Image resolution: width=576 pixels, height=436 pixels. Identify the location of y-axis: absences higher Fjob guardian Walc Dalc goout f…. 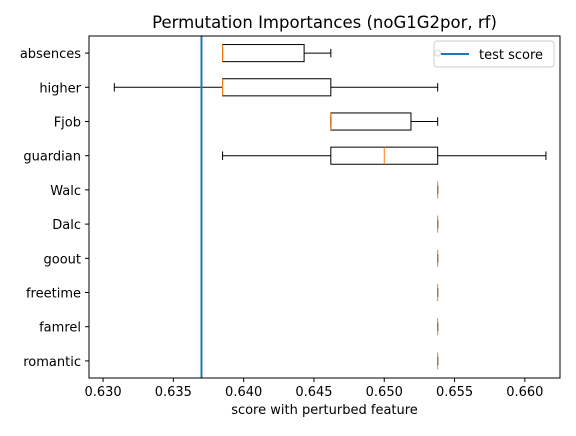
(54, 208).